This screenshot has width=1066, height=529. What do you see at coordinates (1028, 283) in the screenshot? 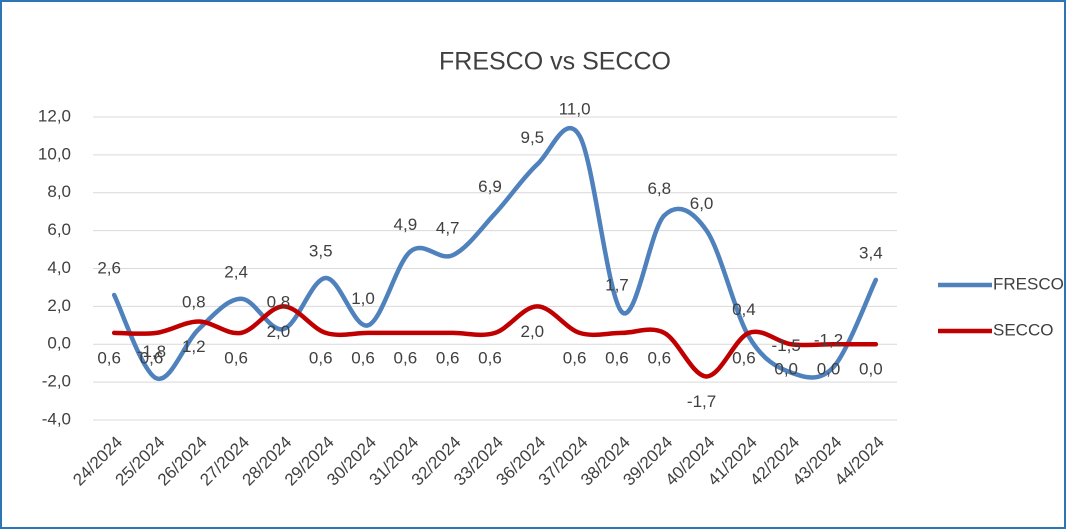
I see `legend-label: FRESCO` at bounding box center [1028, 283].